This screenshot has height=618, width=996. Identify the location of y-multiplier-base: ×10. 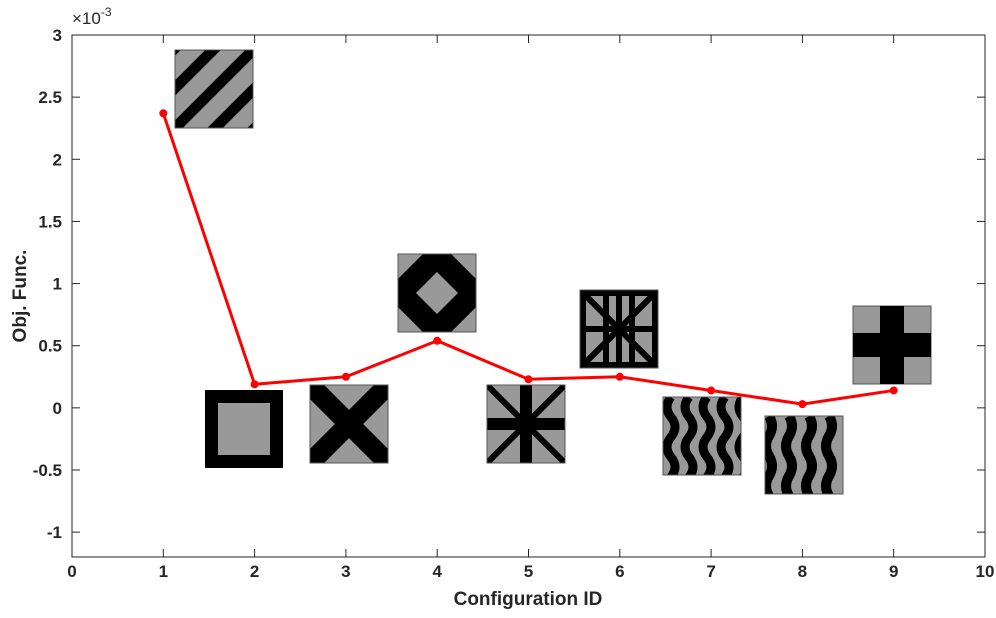
(86, 18).